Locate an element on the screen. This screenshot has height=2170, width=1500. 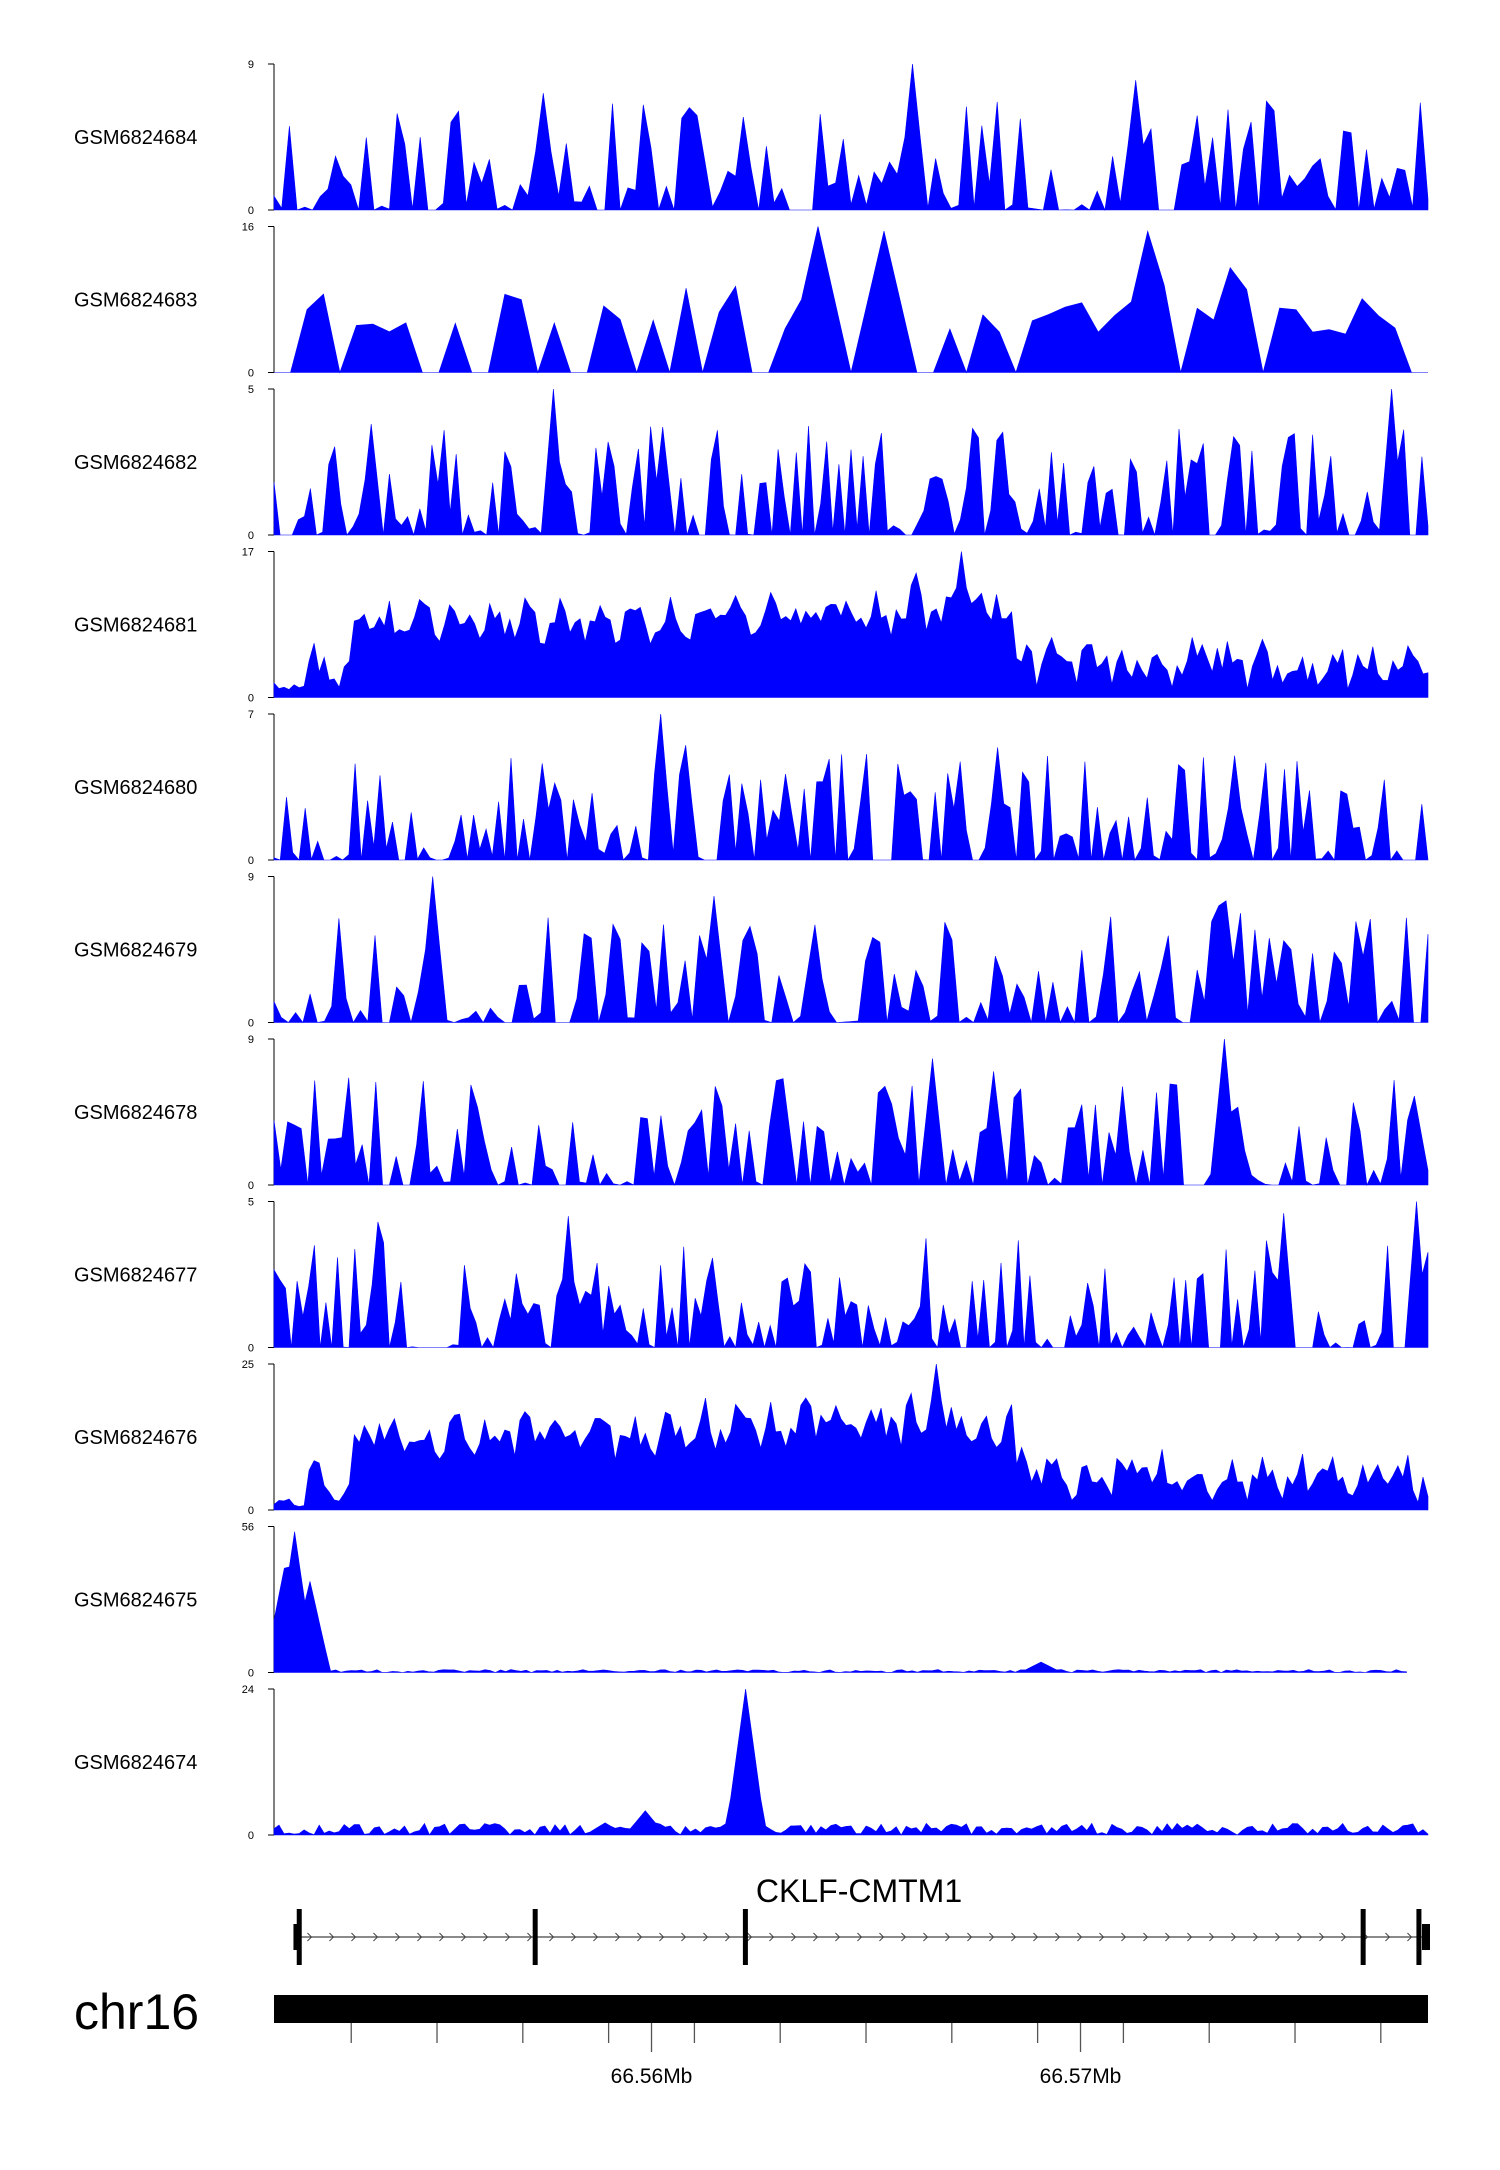
y-tick-label: 16 is located at coordinates (248, 228).